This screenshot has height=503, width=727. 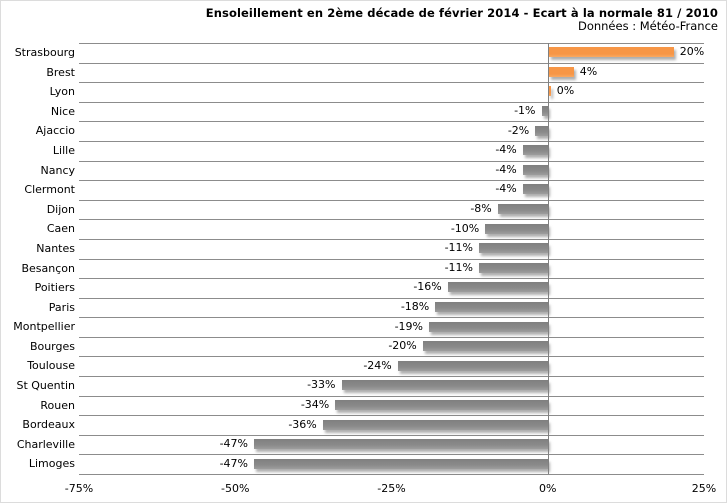 What do you see at coordinates (647, 26) in the screenshot?
I see `chart-subtitle: Données : Météo-France` at bounding box center [647, 26].